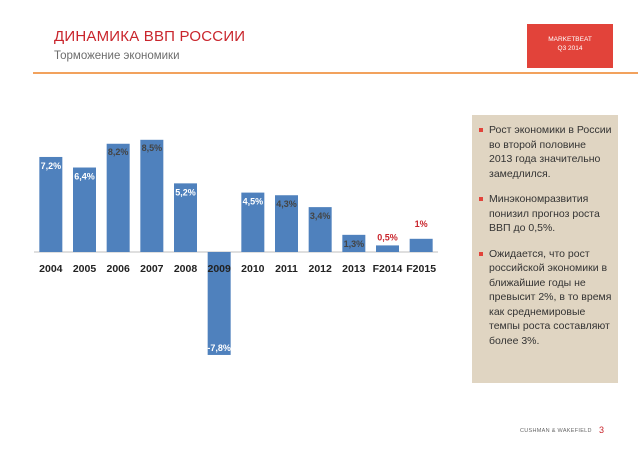  What do you see at coordinates (152, 269) in the screenshot?
I see `x-tick-2007: 2007` at bounding box center [152, 269].